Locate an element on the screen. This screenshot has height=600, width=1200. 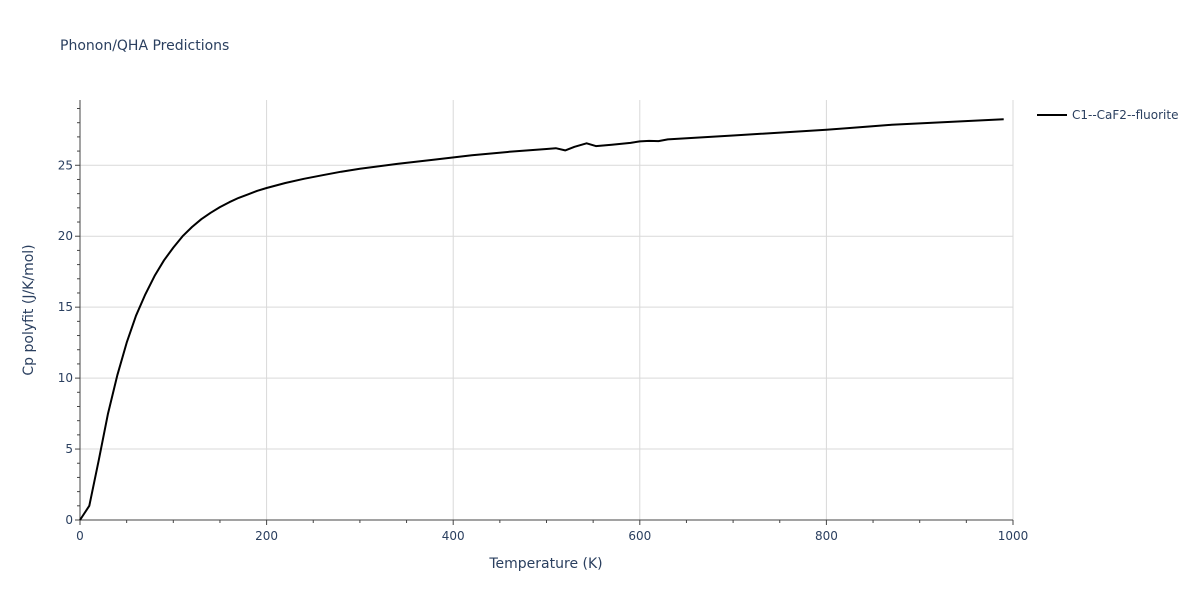
y-tick-label: 25 is located at coordinates (65, 165).